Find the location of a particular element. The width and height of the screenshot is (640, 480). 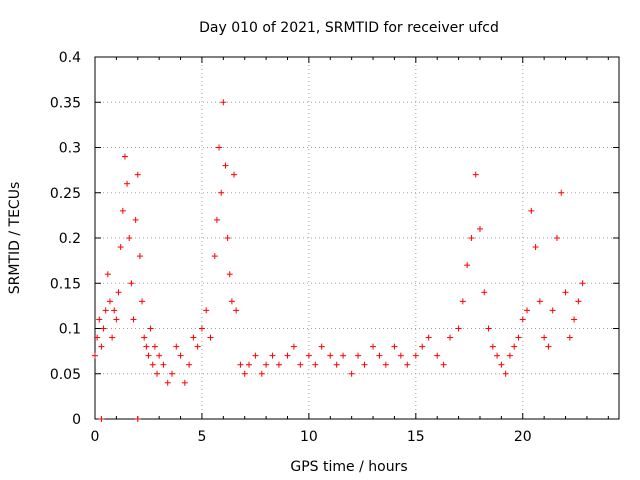

x-tick-labels: 0 5 10 15 20 is located at coordinates (311, 437).